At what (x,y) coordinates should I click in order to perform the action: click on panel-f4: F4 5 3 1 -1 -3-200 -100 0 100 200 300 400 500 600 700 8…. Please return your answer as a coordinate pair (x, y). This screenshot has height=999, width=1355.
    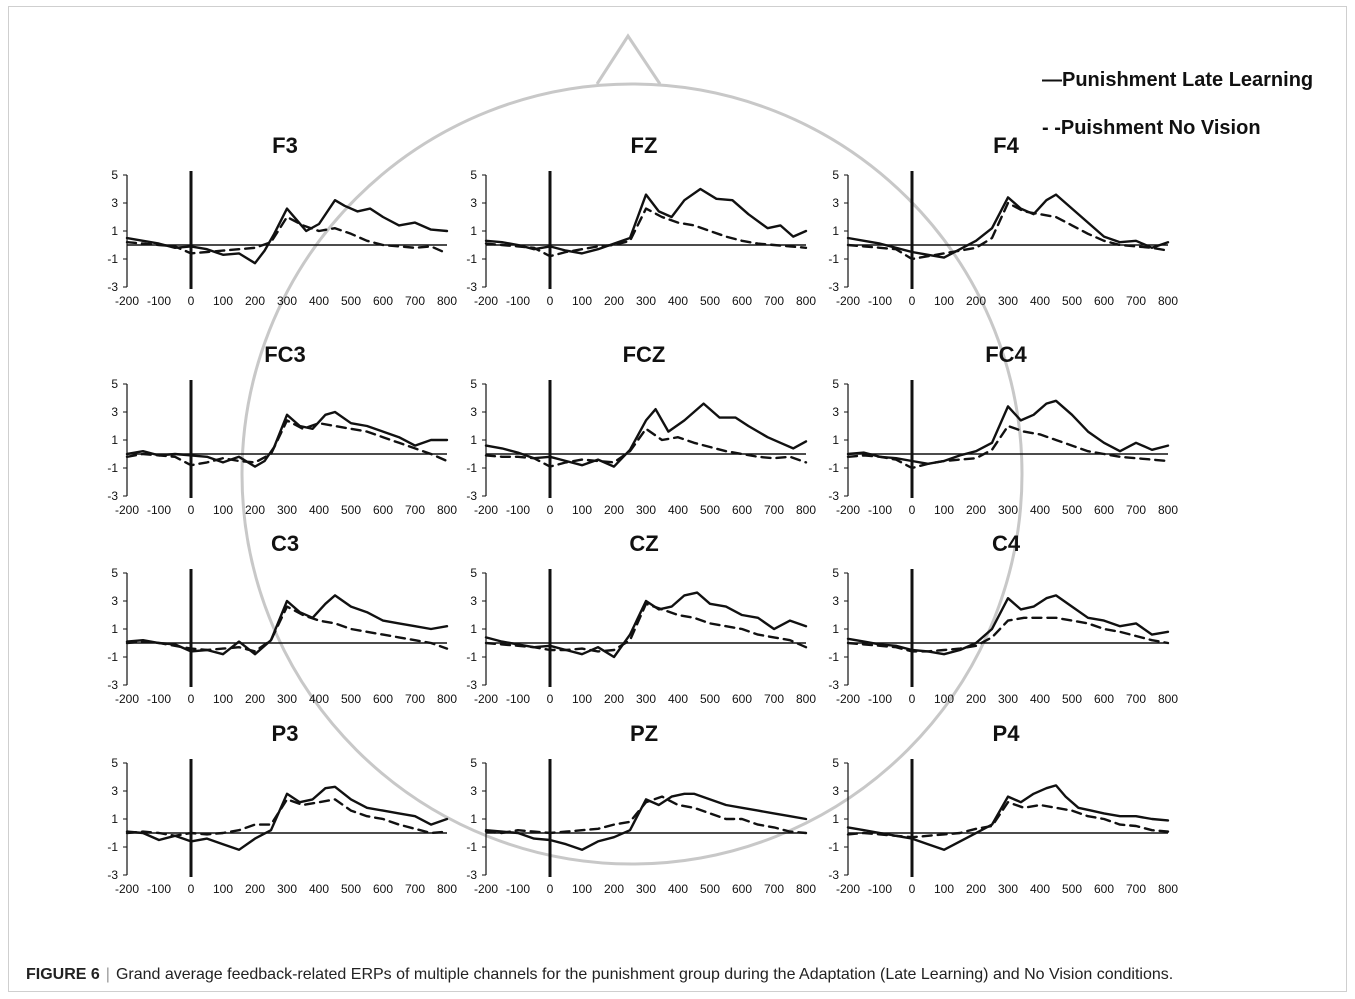
    Looking at the image, I should click on (1003, 220).